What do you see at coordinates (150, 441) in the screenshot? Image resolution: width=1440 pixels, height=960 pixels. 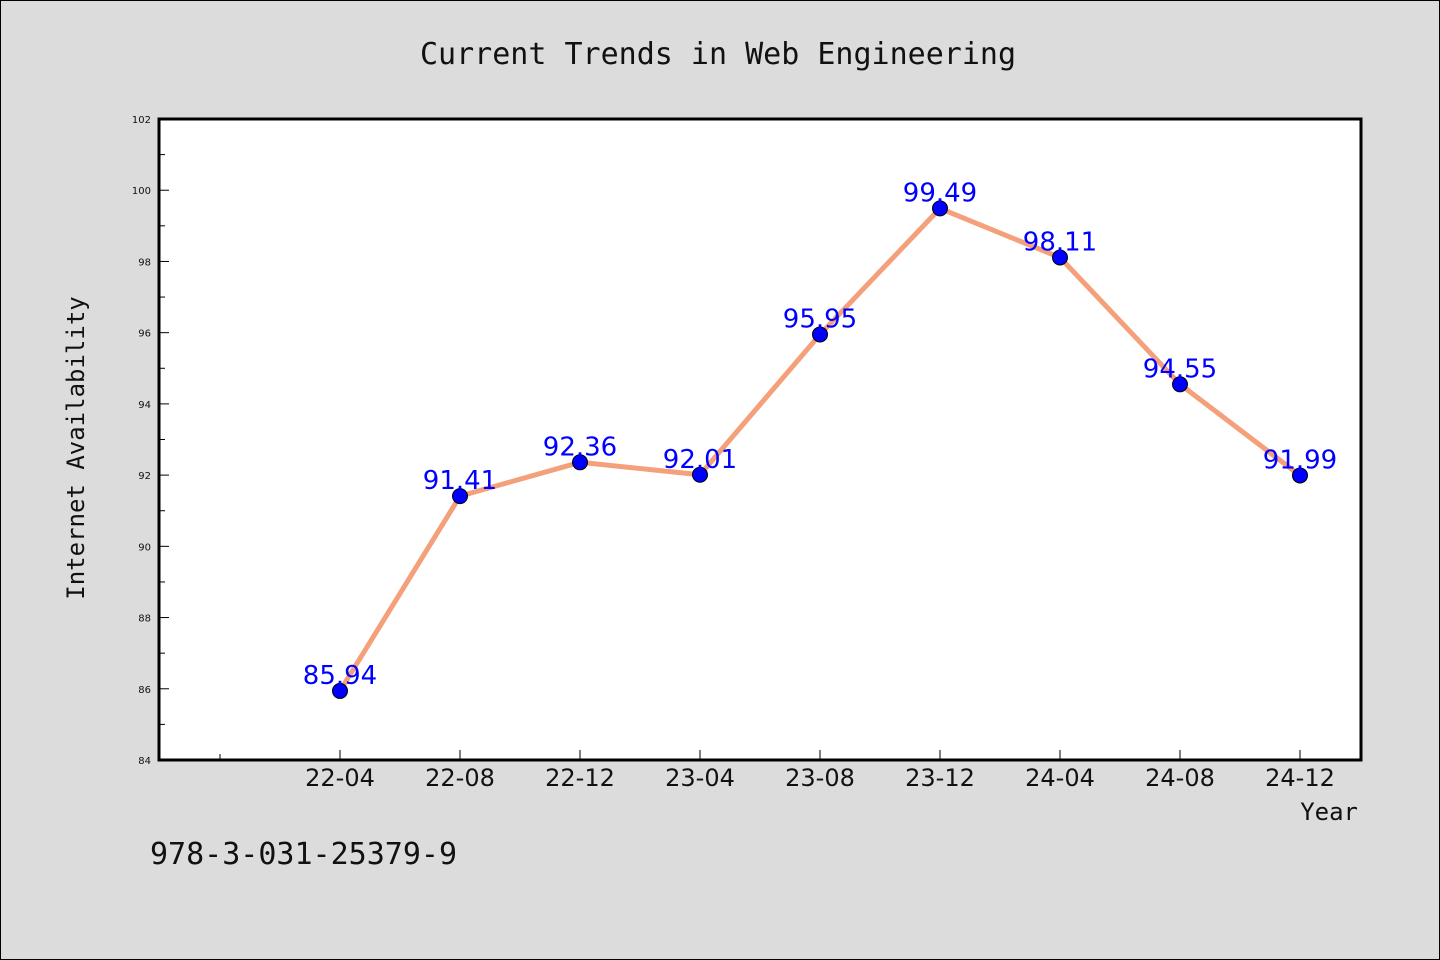 I see `y-axis: 84 86 88 90 92 94 96 98 100 102` at bounding box center [150, 441].